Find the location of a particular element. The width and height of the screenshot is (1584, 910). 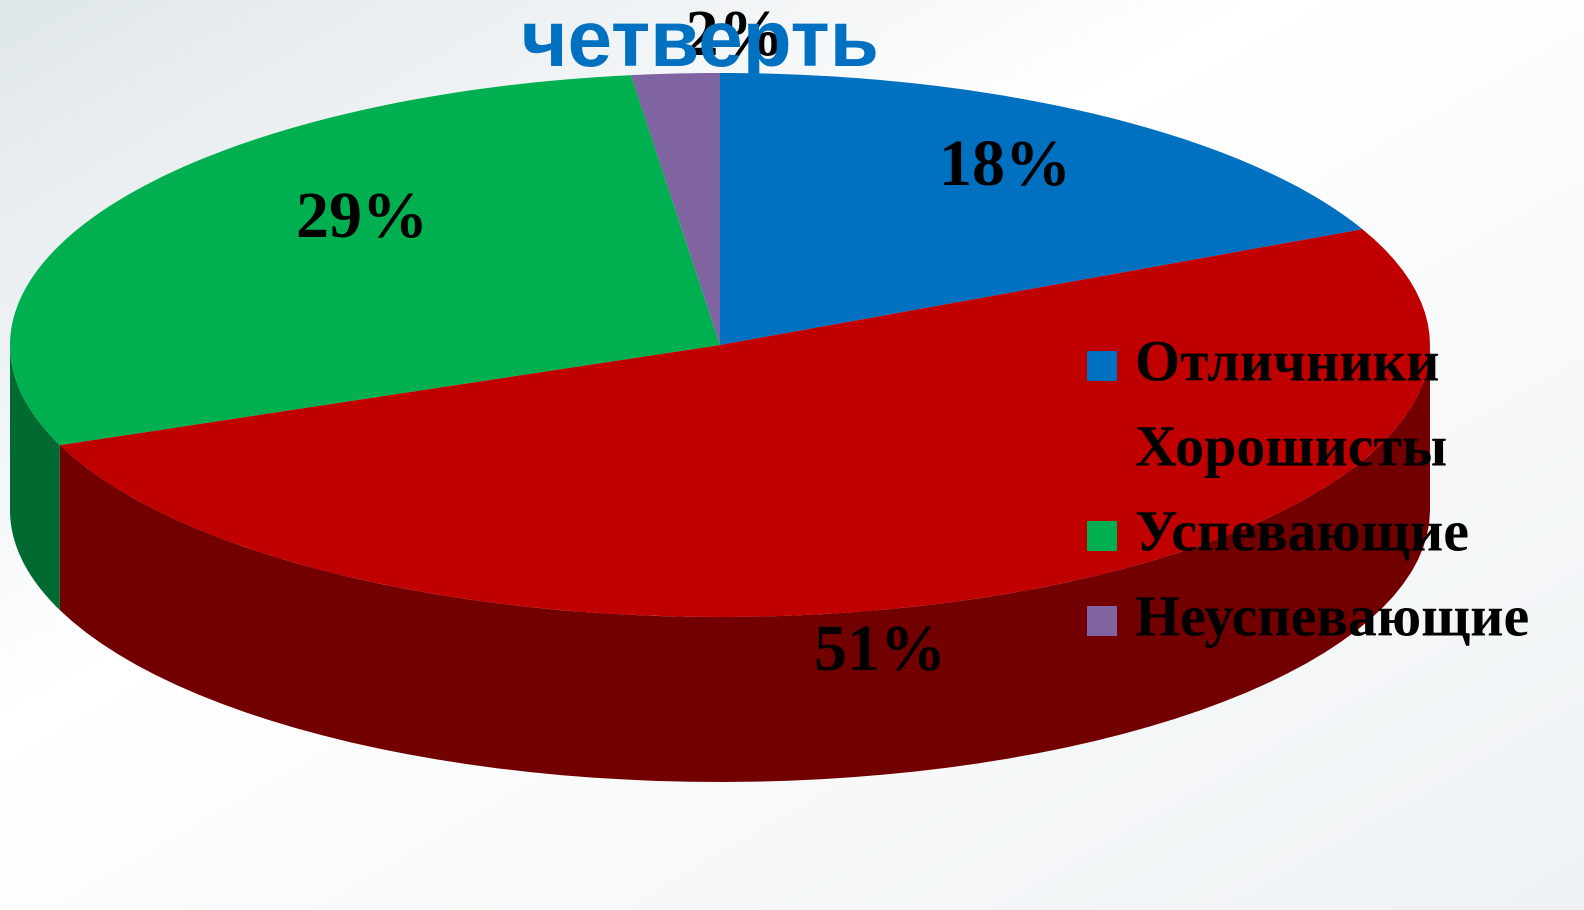

data-label: 29% is located at coordinates (362, 215).